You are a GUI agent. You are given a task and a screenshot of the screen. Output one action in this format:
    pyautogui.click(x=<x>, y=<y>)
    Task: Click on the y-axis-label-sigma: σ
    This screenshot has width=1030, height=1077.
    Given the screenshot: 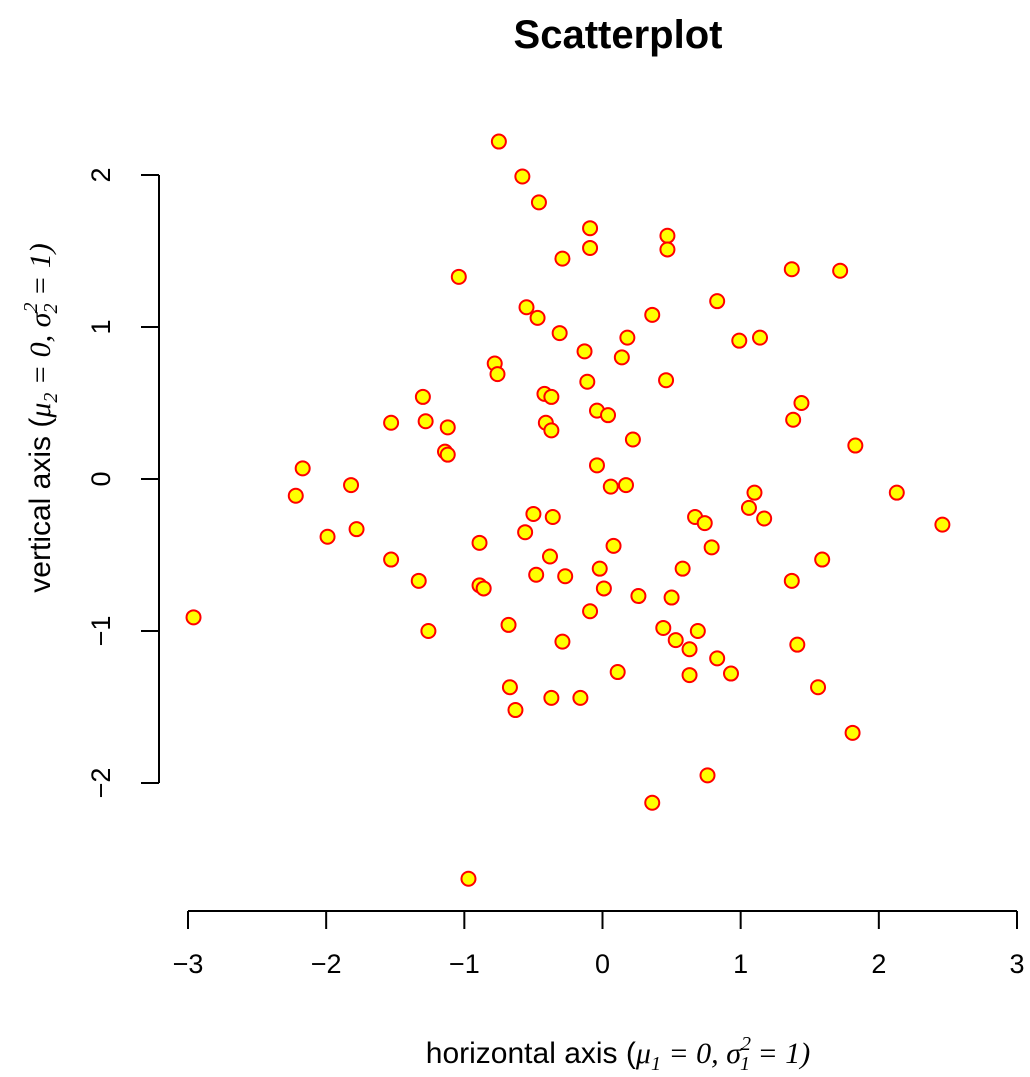 What is the action you would take?
    pyautogui.click(x=40, y=319)
    